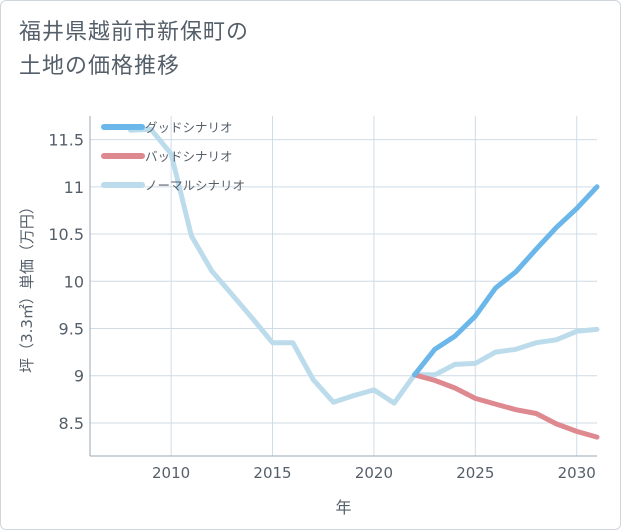 The image size is (621, 530). Describe the element at coordinates (343, 507) in the screenshot. I see `x-axis-label: 年` at that location.